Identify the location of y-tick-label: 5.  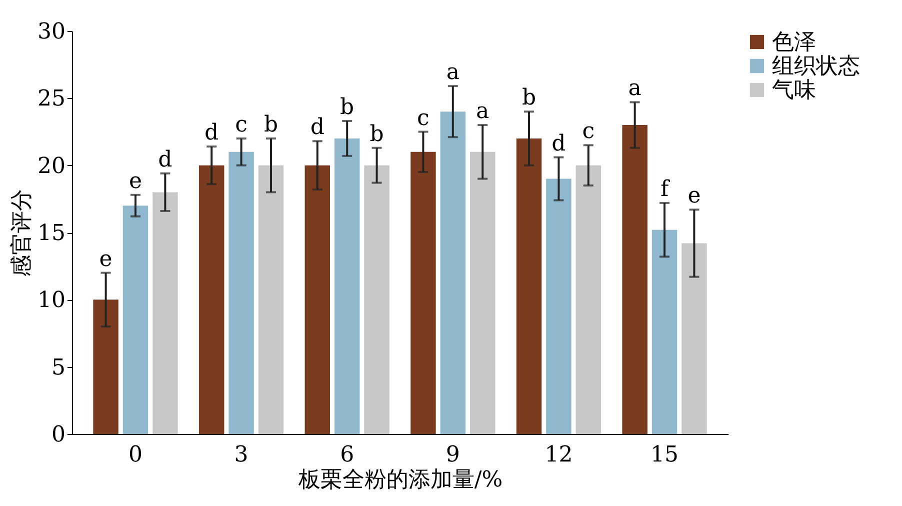
(59, 367).